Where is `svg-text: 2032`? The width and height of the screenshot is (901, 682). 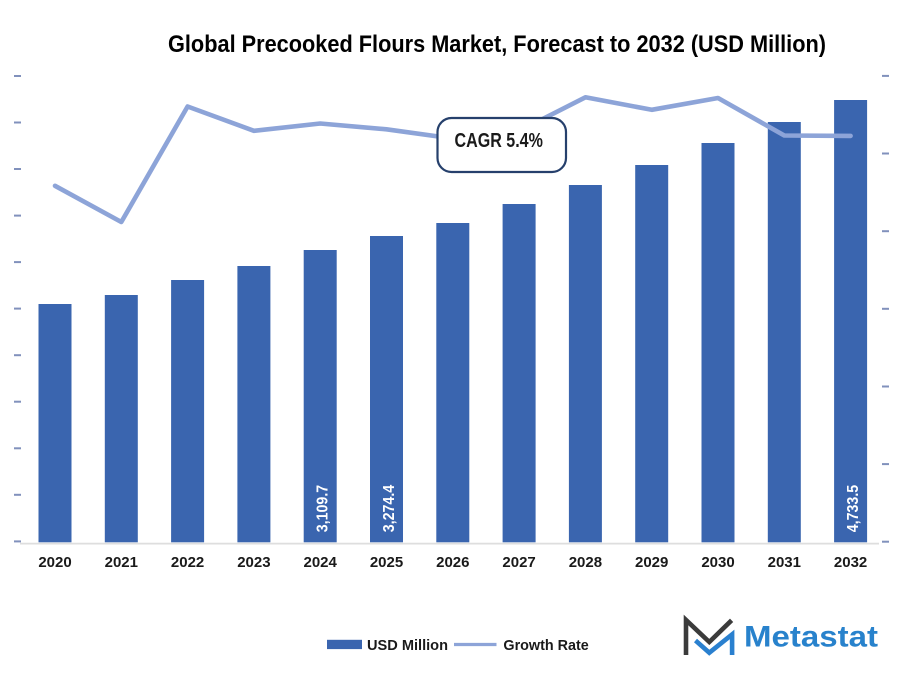
svg-text: 2032 is located at coordinates (850, 562).